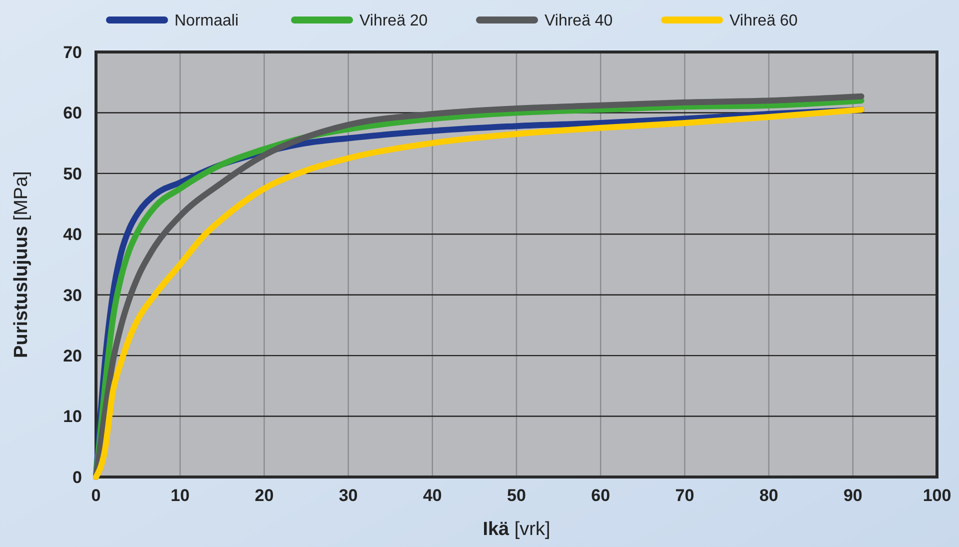  What do you see at coordinates (394, 21) in the screenshot?
I see `legend-label: Vihreä 20` at bounding box center [394, 21].